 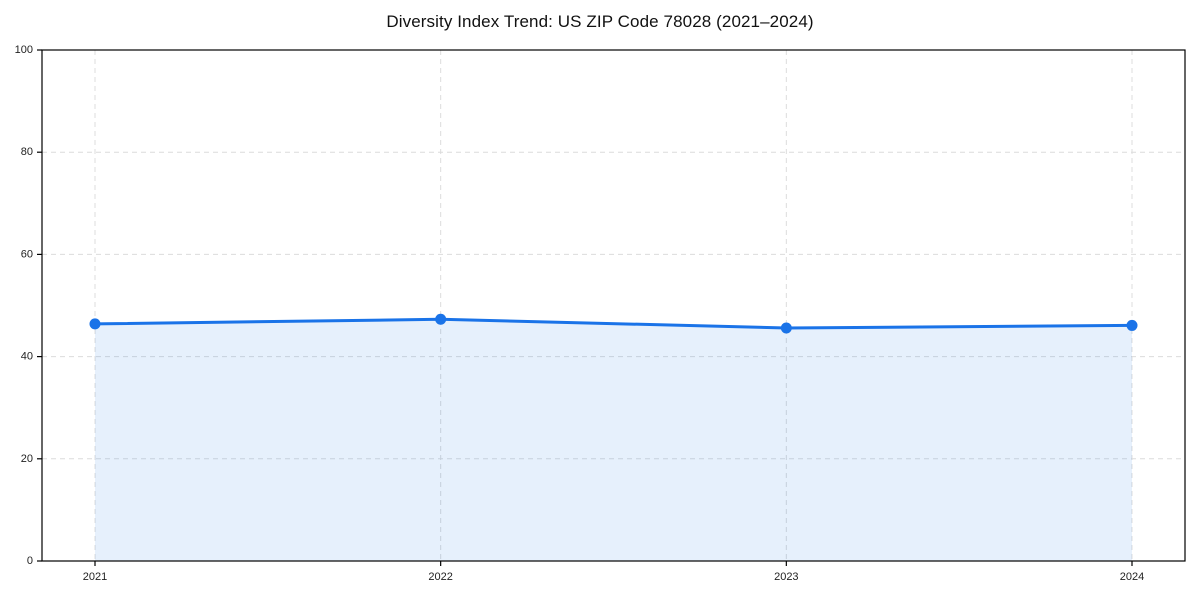 I want to click on y-axis-tick-label: 20, so click(x=27, y=459).